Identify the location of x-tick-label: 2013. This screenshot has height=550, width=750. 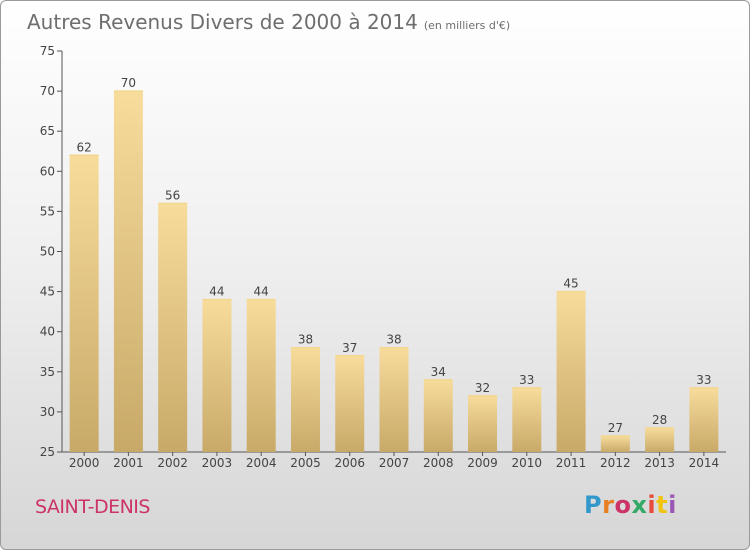
(659, 463).